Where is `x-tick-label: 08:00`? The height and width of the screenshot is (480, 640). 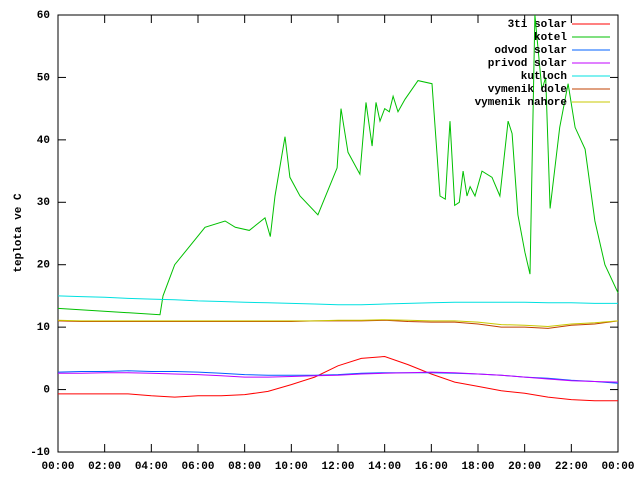 x-tick-label: 08:00 is located at coordinates (244, 467).